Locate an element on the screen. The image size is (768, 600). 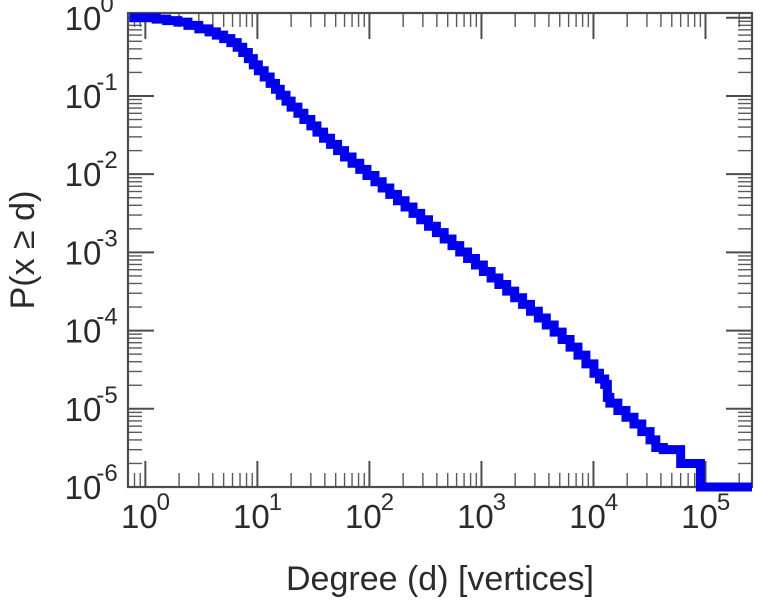
y-tick-exponent: -1 is located at coordinates (106, 82).